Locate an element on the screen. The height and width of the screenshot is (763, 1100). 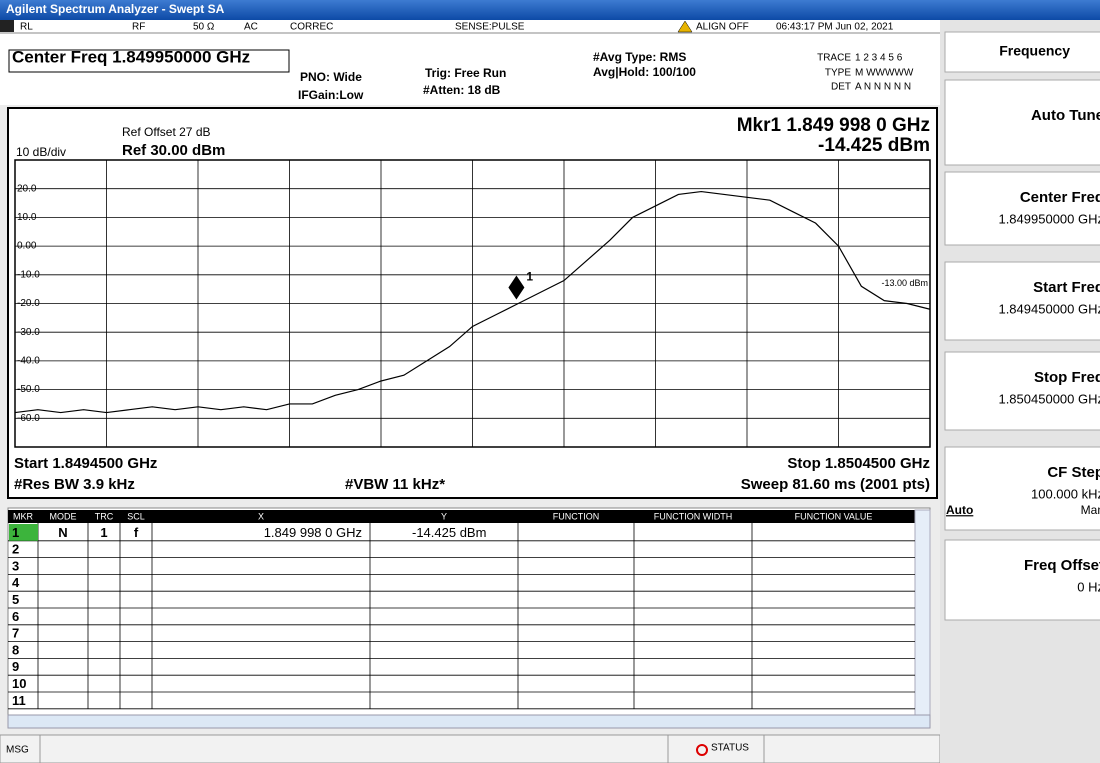
table-cell: 2 is located at coordinates (15, 549).